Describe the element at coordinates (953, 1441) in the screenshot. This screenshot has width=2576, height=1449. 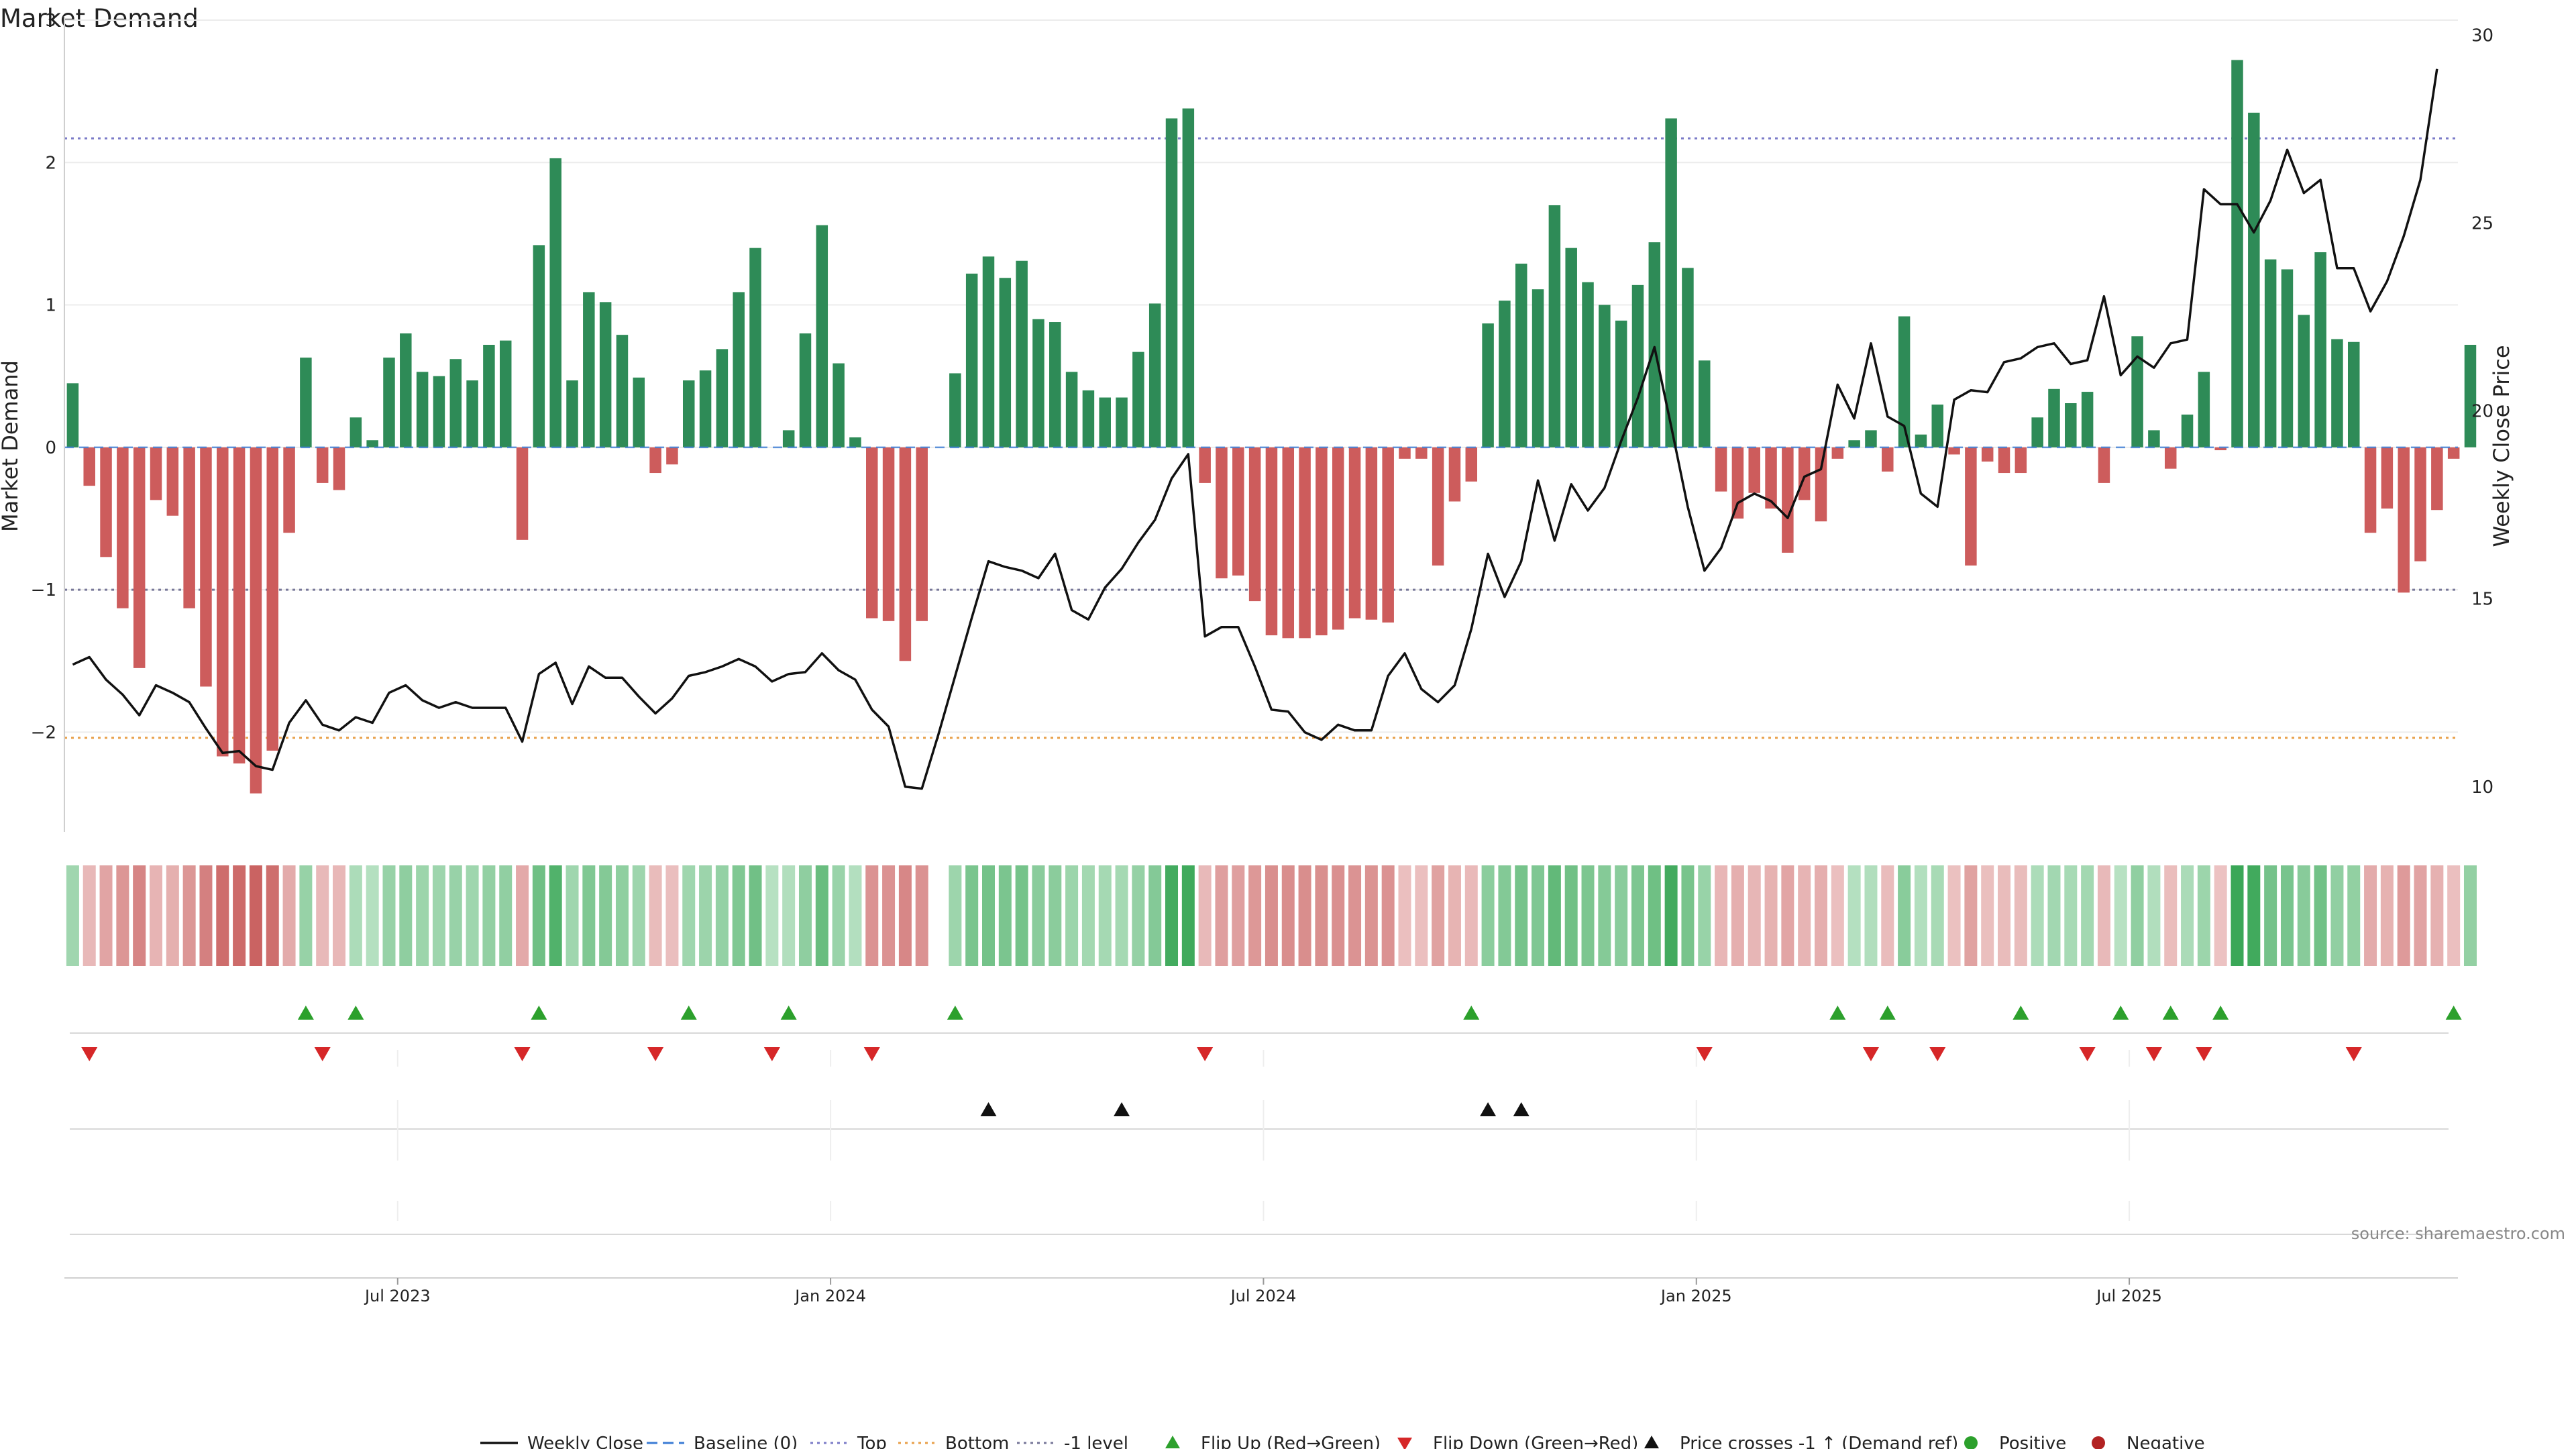
I see `legend-item: Bottom` at that location.